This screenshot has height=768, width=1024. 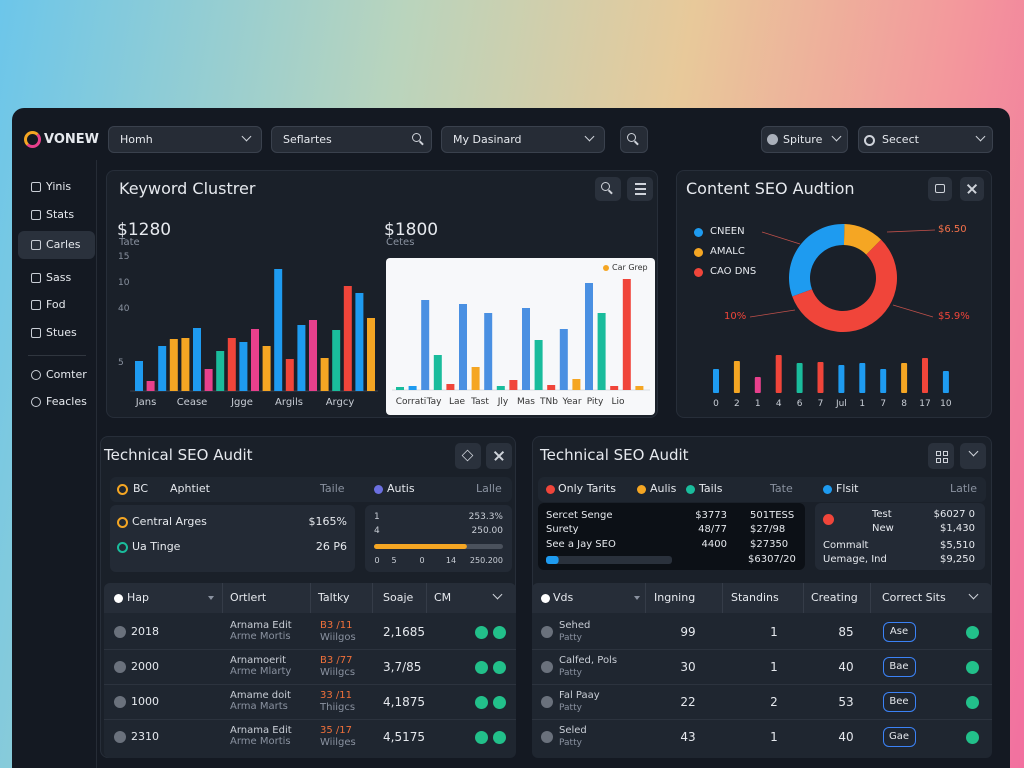 I want to click on ok-icon, so click(x=972, y=737).